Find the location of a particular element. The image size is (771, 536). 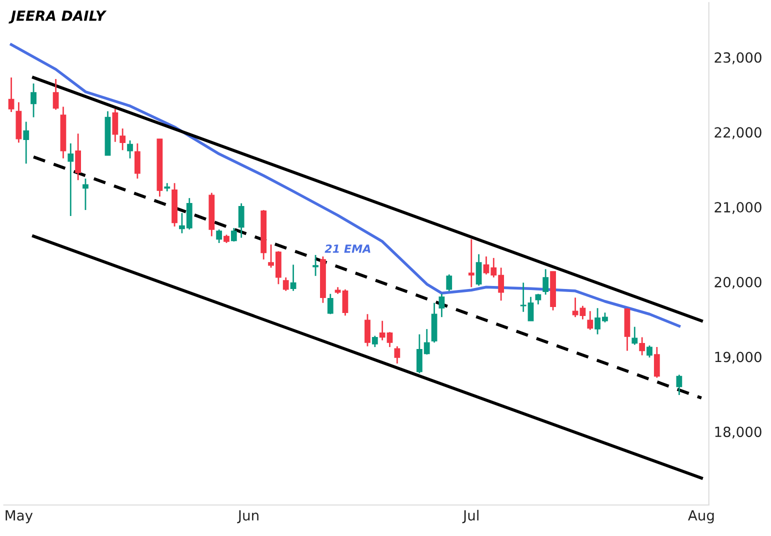

y-tick-label: 18,000 is located at coordinates (738, 432).